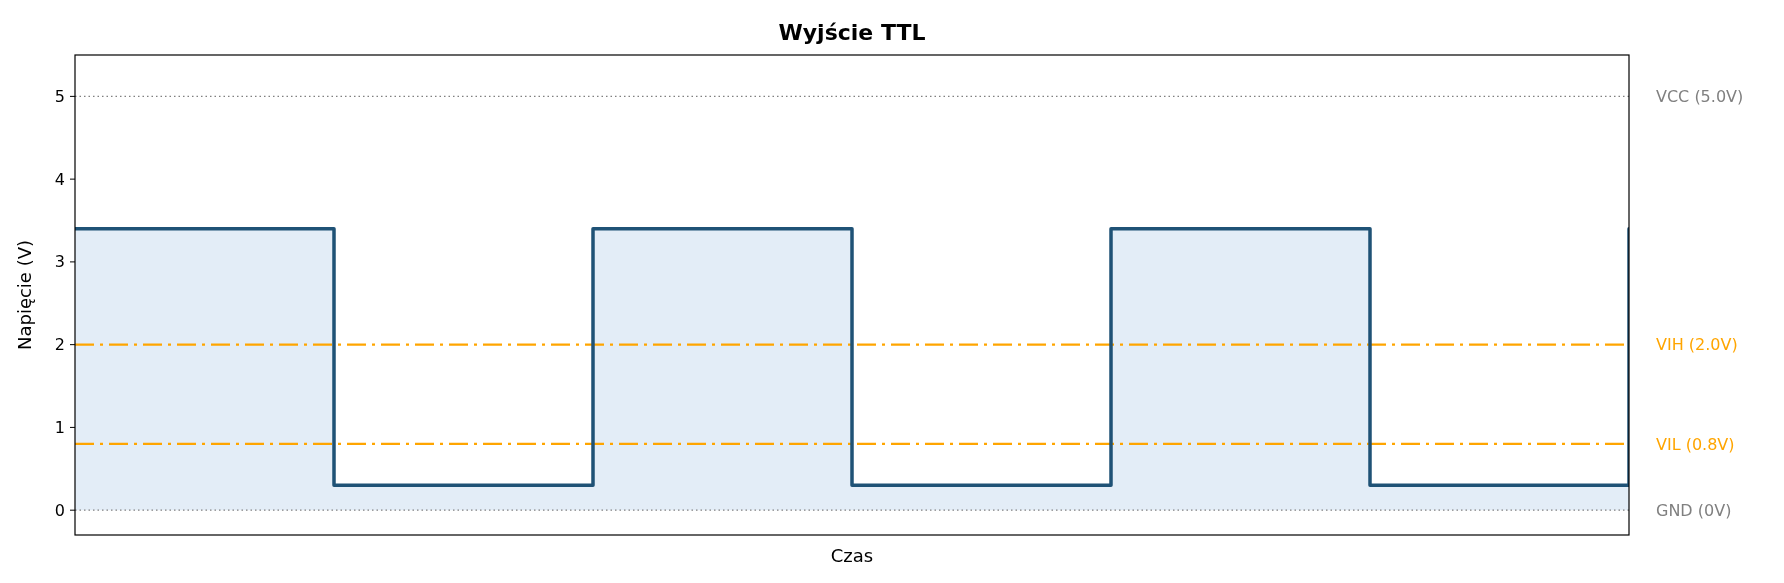 This screenshot has height=583, width=1784. Describe the element at coordinates (59, 262) in the screenshot. I see `y-tick-label: 3` at that location.